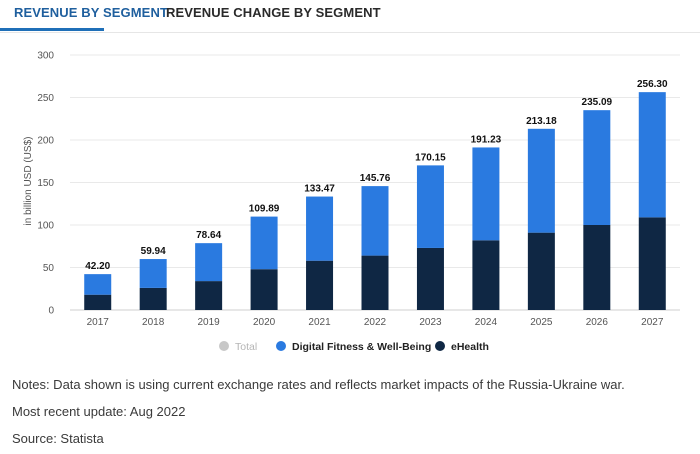 The height and width of the screenshot is (454, 700). I want to click on bar-ehealth-2027, so click(652, 263).